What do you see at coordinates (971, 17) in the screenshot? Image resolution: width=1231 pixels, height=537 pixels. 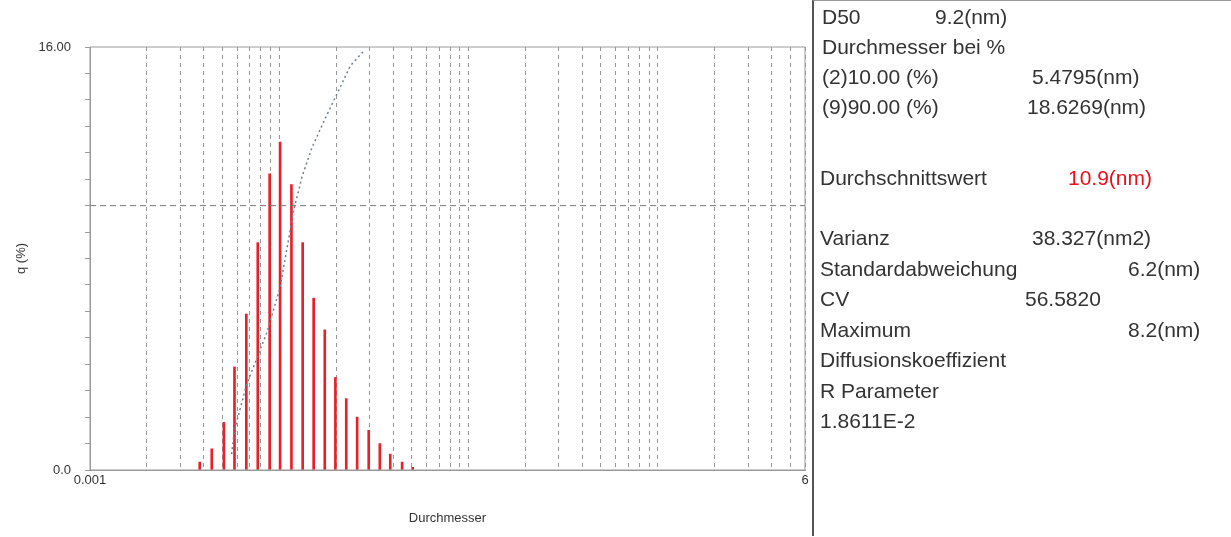 I see `text: 9.2(nm)` at bounding box center [971, 17].